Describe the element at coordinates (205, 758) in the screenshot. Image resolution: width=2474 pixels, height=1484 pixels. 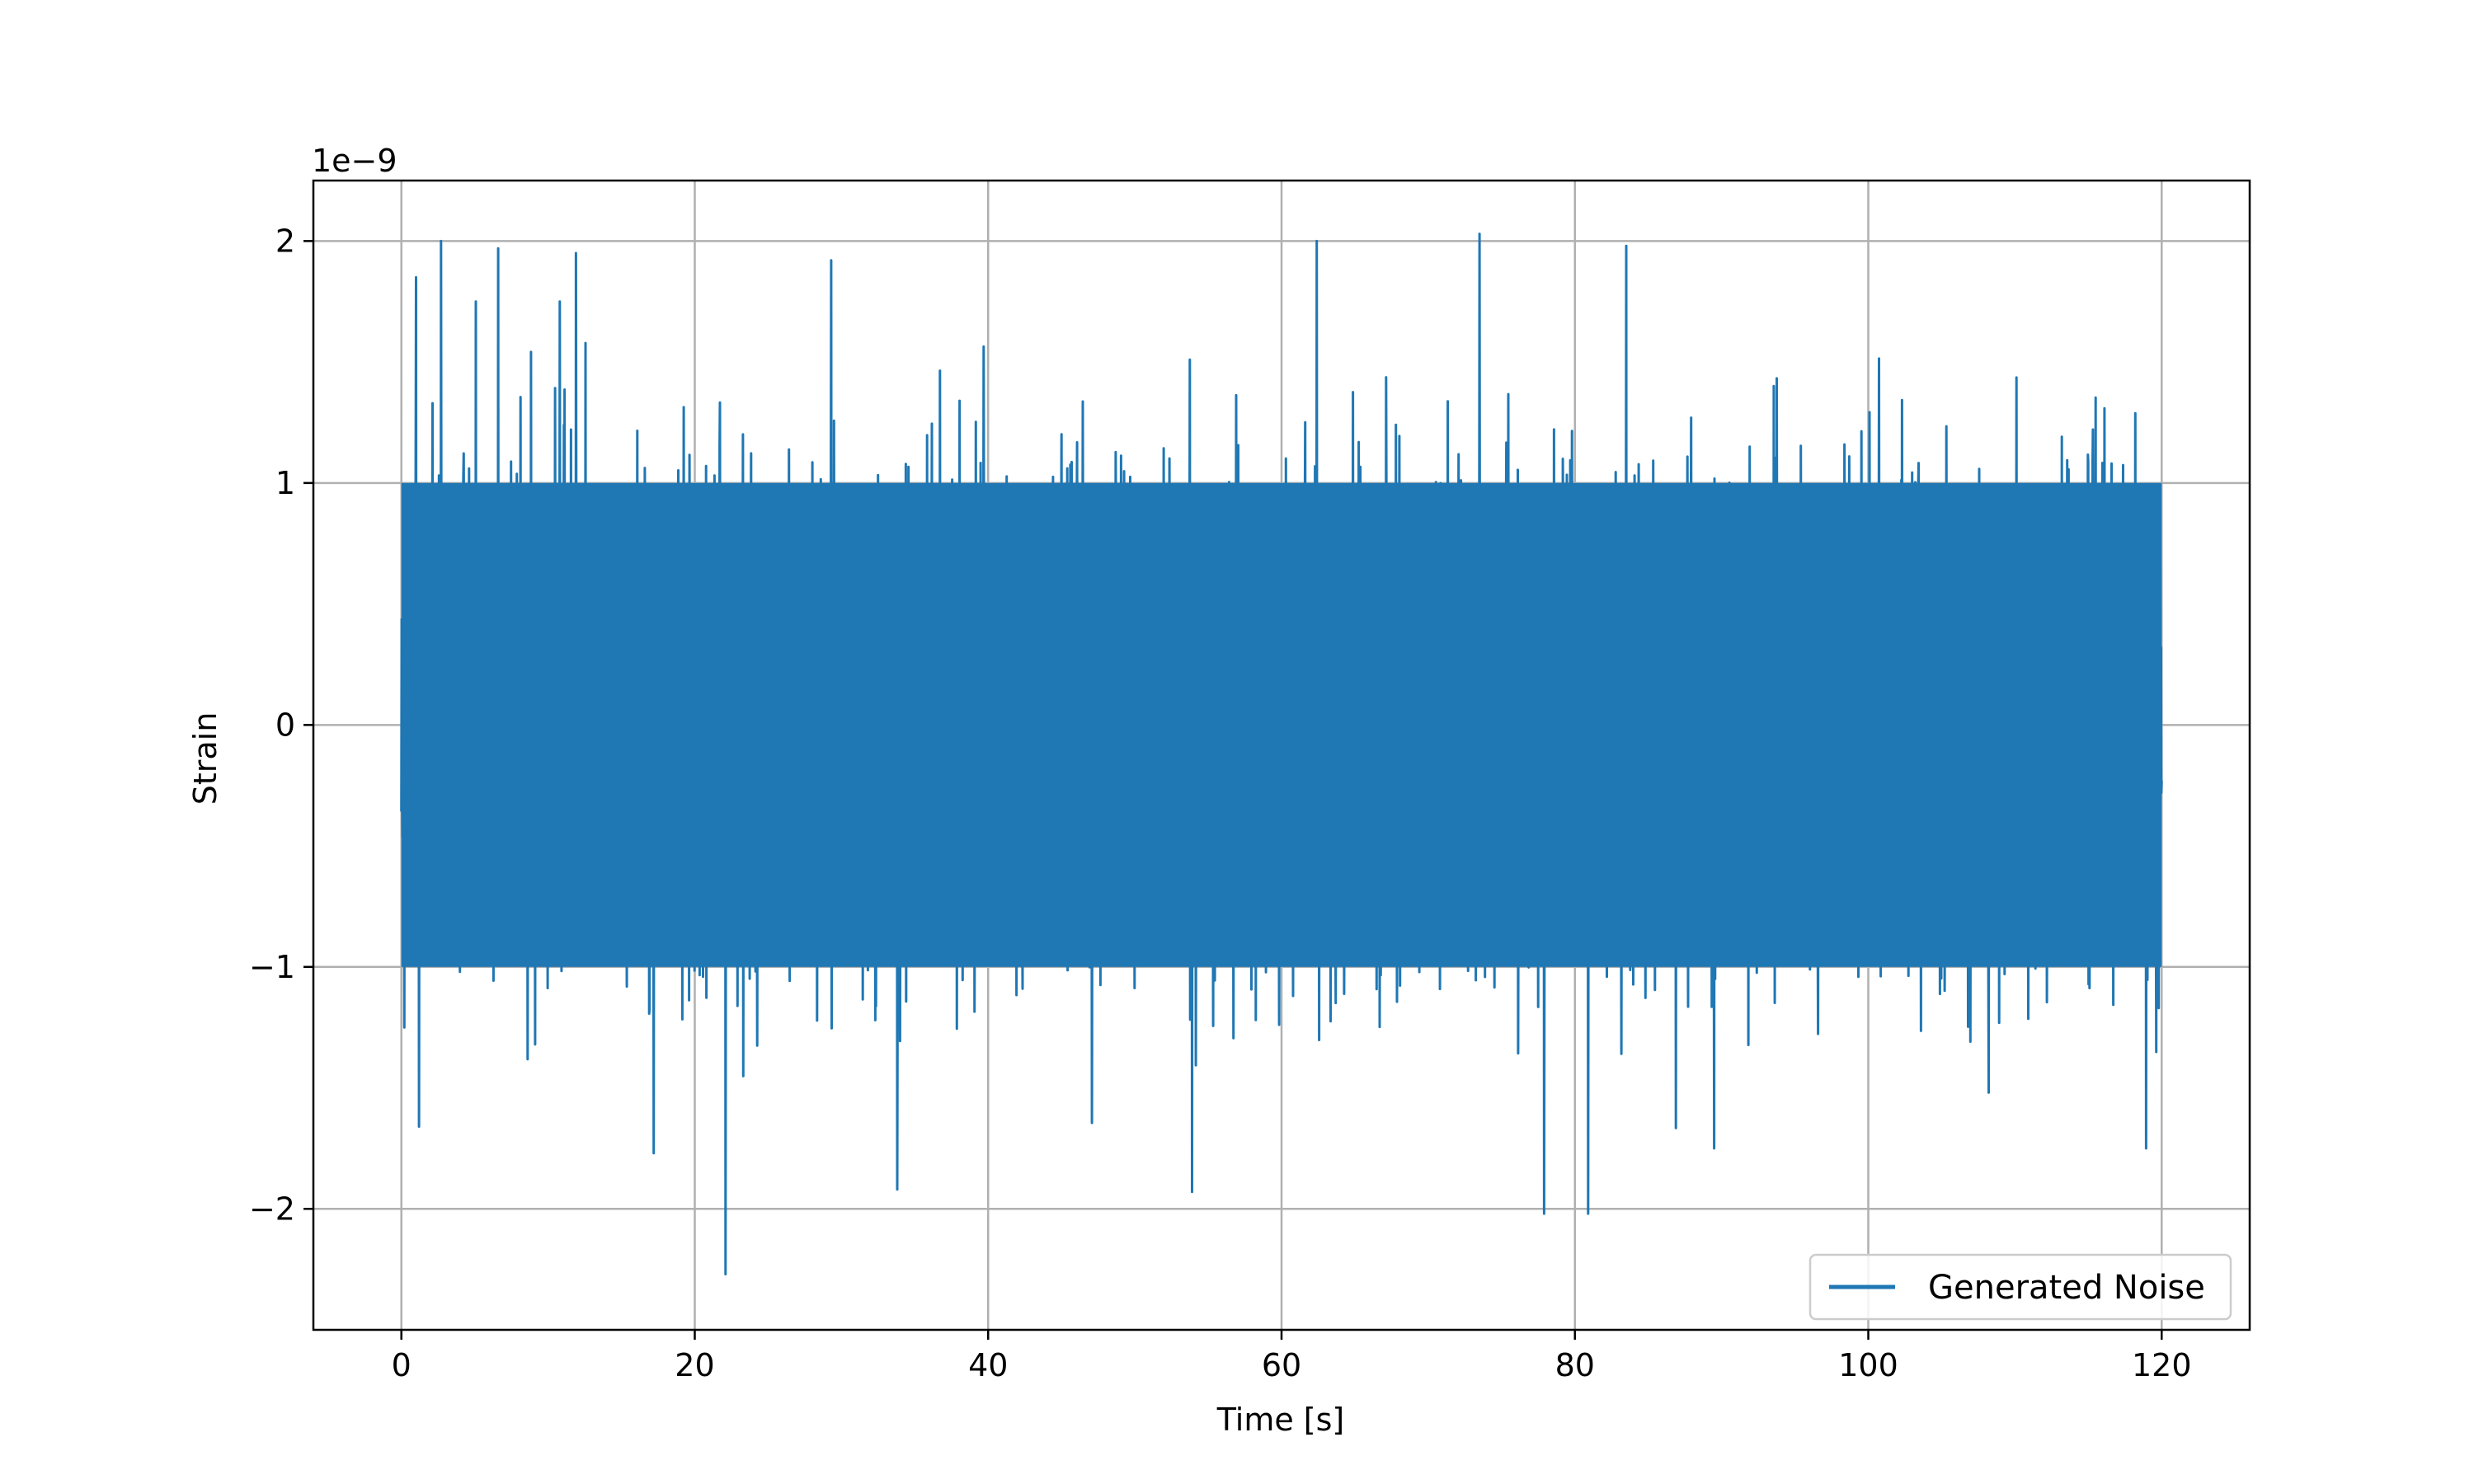
I see `y-axis-label: Strain` at that location.